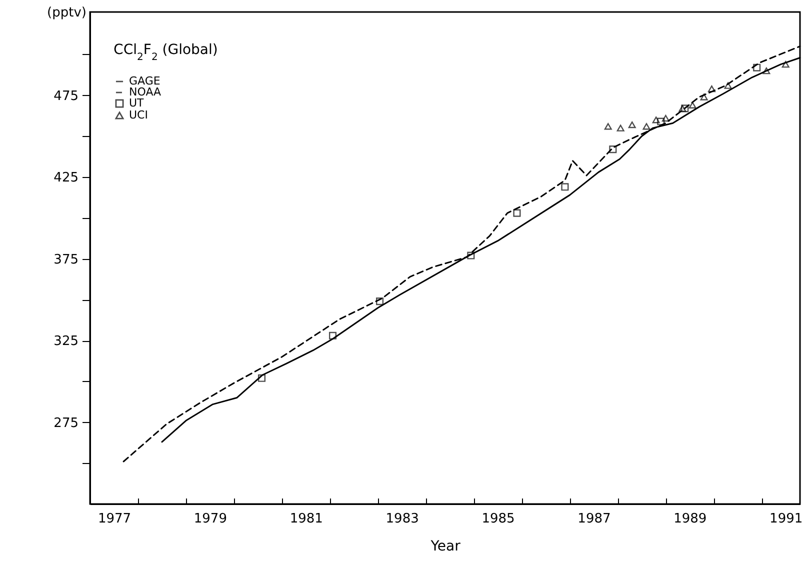 This screenshot has height=573, width=802. Describe the element at coordinates (144, 81) in the screenshot. I see `legend-label: GAGE` at that location.